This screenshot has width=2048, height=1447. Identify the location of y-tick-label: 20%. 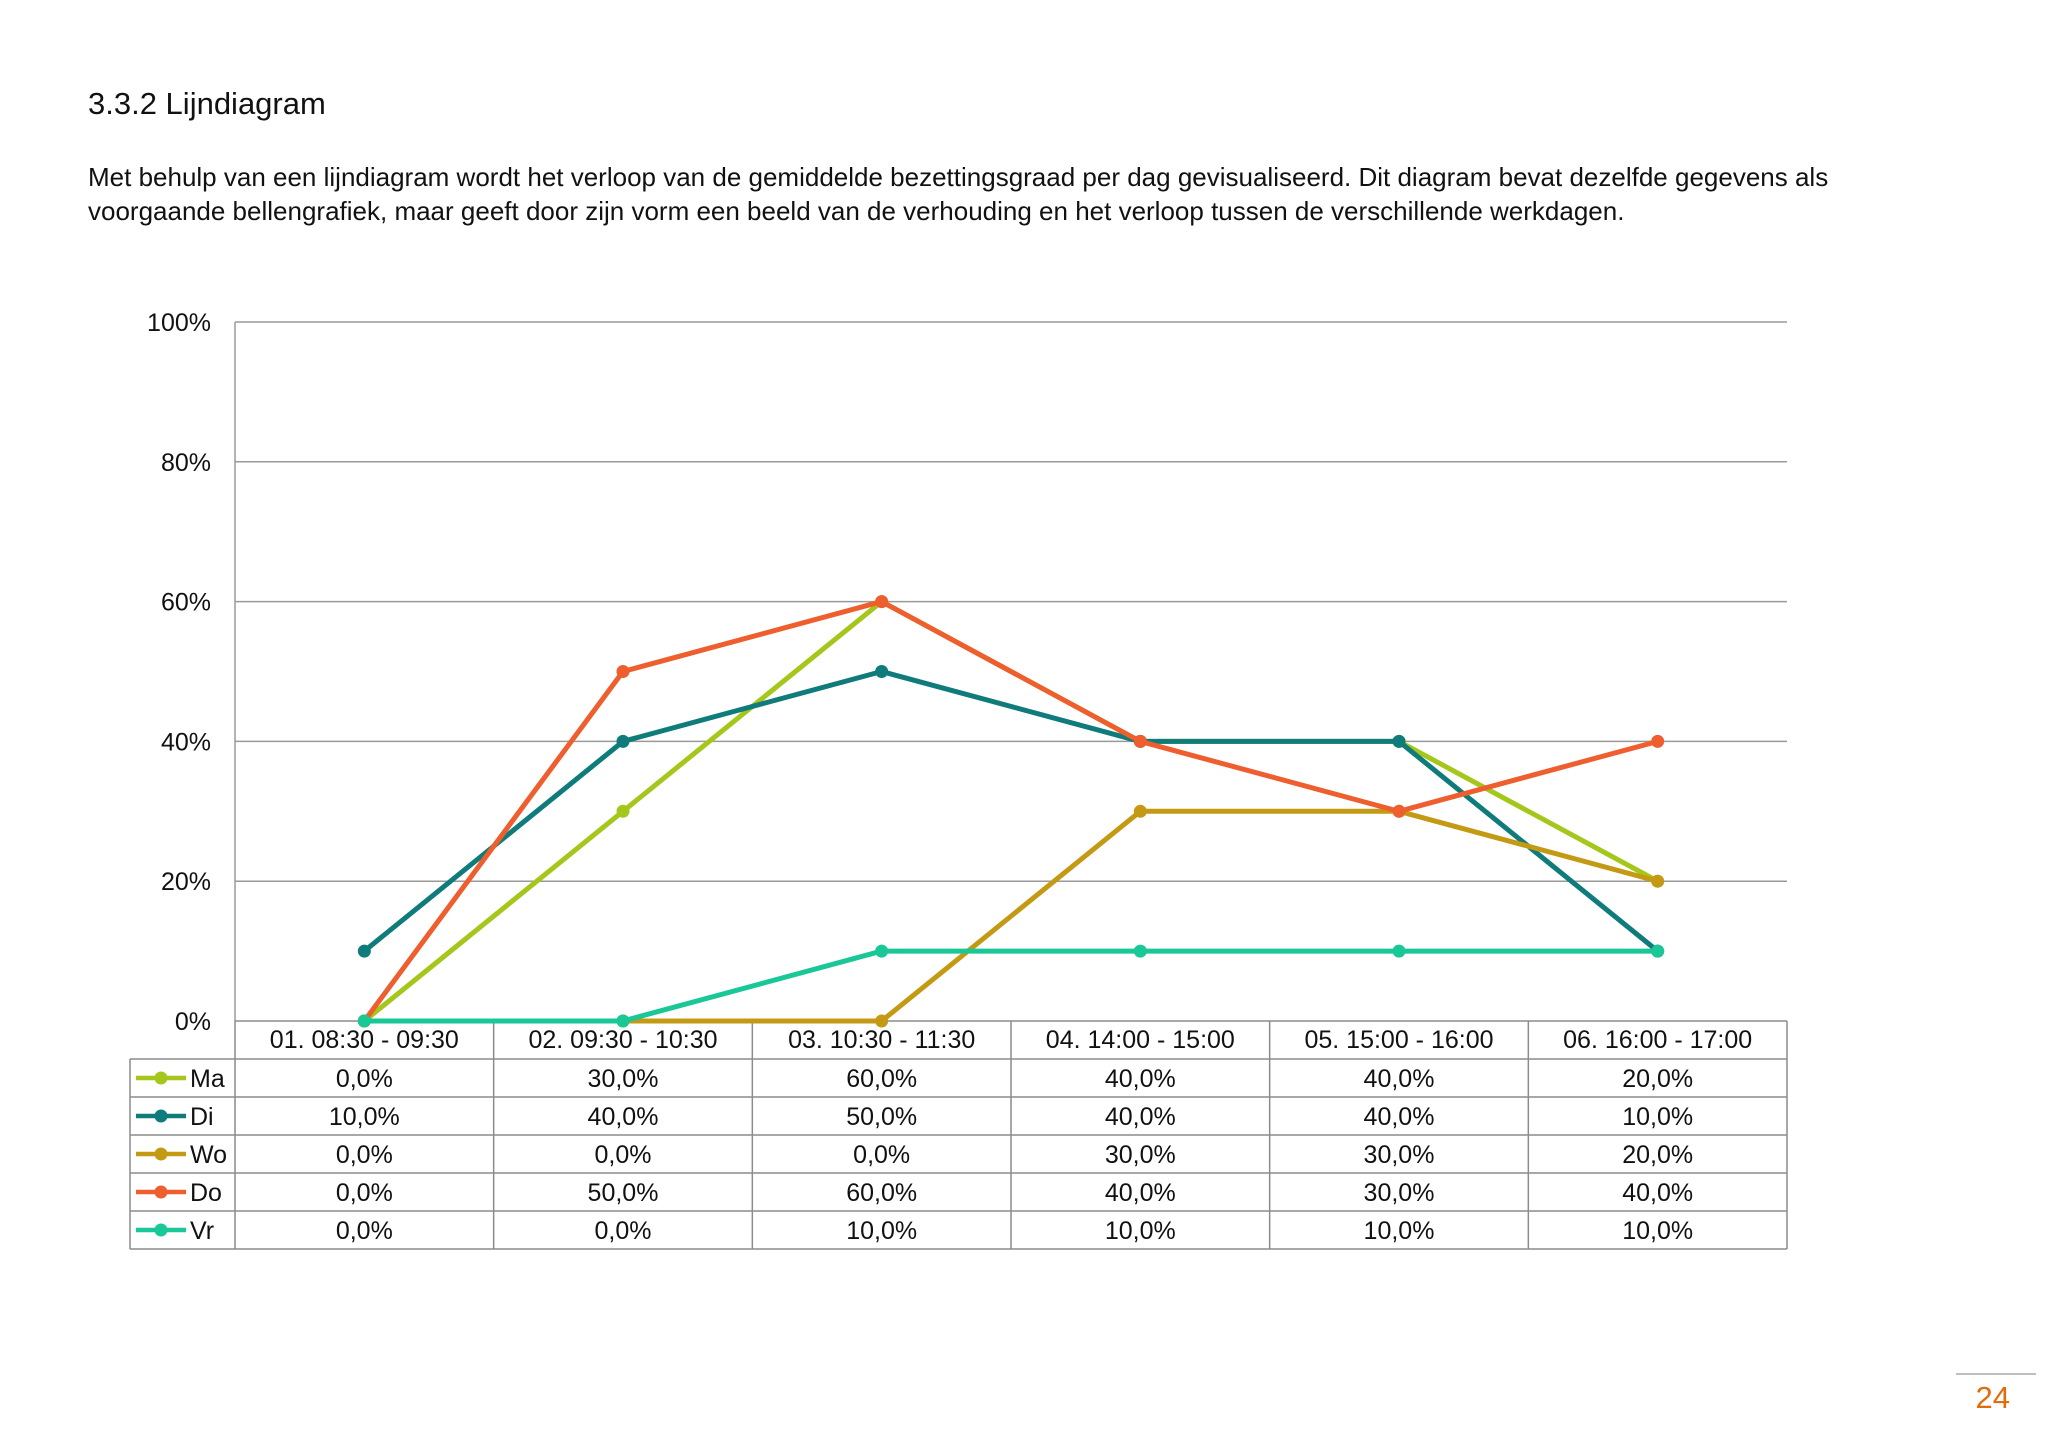
(186, 882).